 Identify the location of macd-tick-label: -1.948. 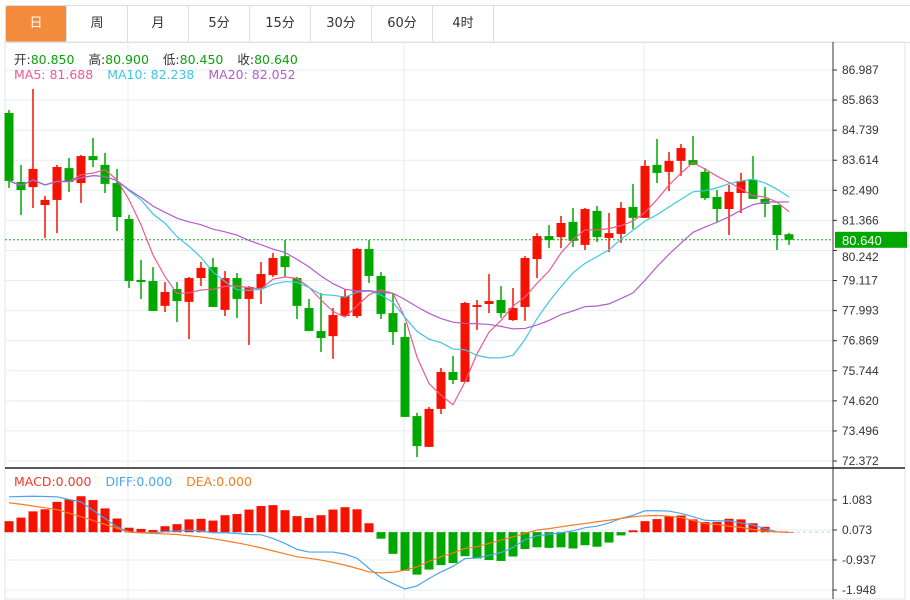
(859, 590).